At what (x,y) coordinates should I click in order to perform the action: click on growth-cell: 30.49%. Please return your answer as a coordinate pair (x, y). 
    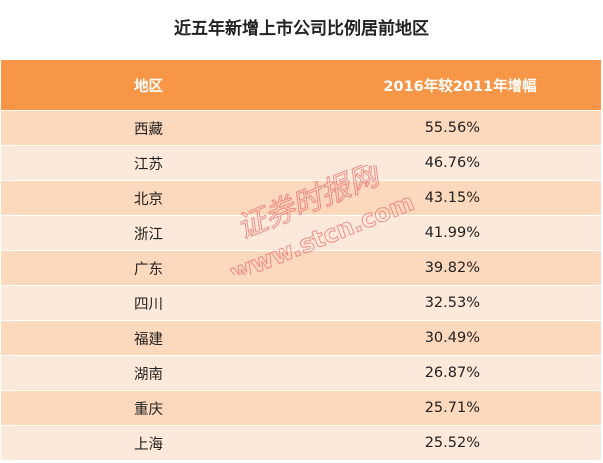
    Looking at the image, I should click on (446, 338).